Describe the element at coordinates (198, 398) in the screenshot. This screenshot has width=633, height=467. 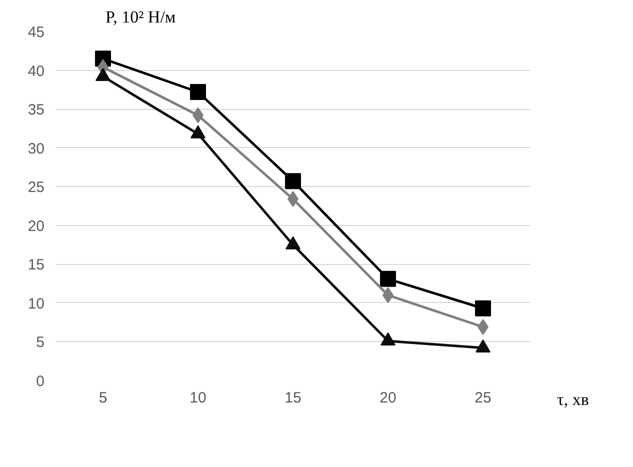
I see `x-tick-label: 10` at that location.